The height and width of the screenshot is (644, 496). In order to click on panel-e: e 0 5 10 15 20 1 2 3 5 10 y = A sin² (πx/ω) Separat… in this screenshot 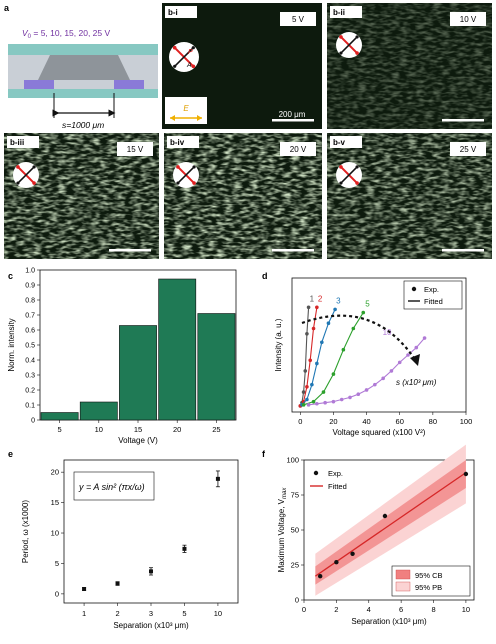, I will do `click(123, 539)`.